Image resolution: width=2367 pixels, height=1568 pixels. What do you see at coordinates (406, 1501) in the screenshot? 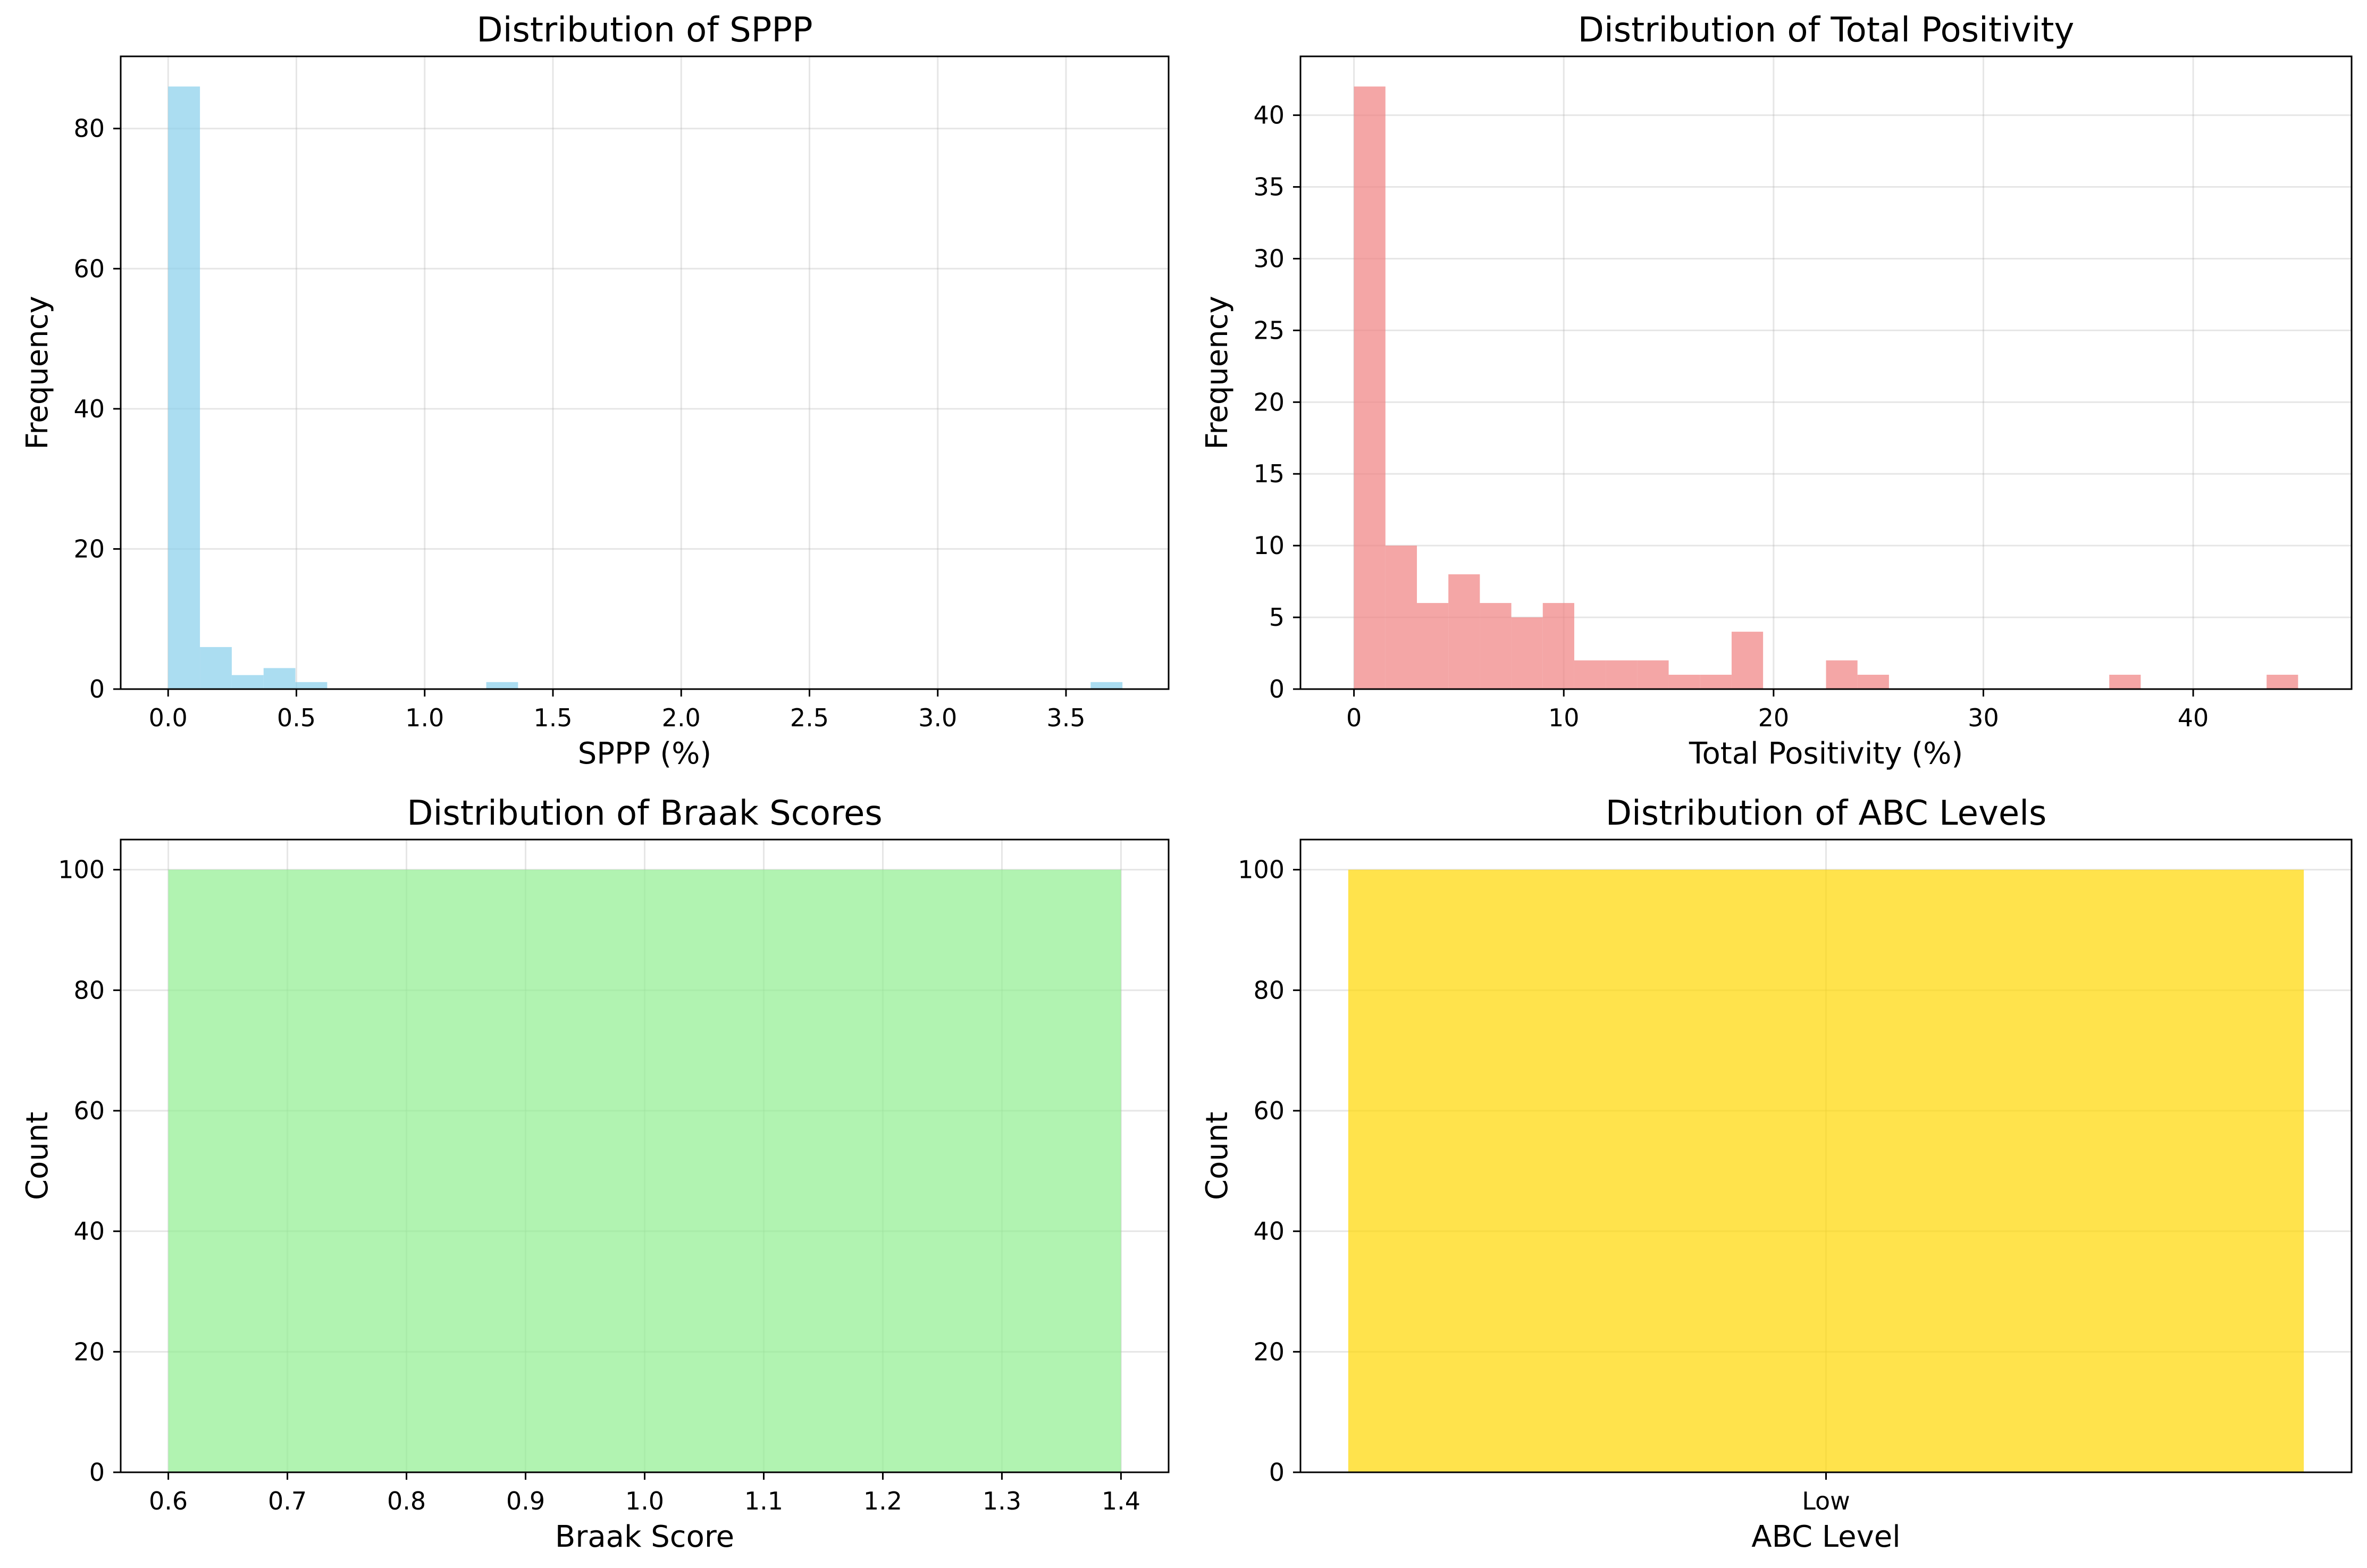
I see `x-tick-label: 0.8` at bounding box center [406, 1501].